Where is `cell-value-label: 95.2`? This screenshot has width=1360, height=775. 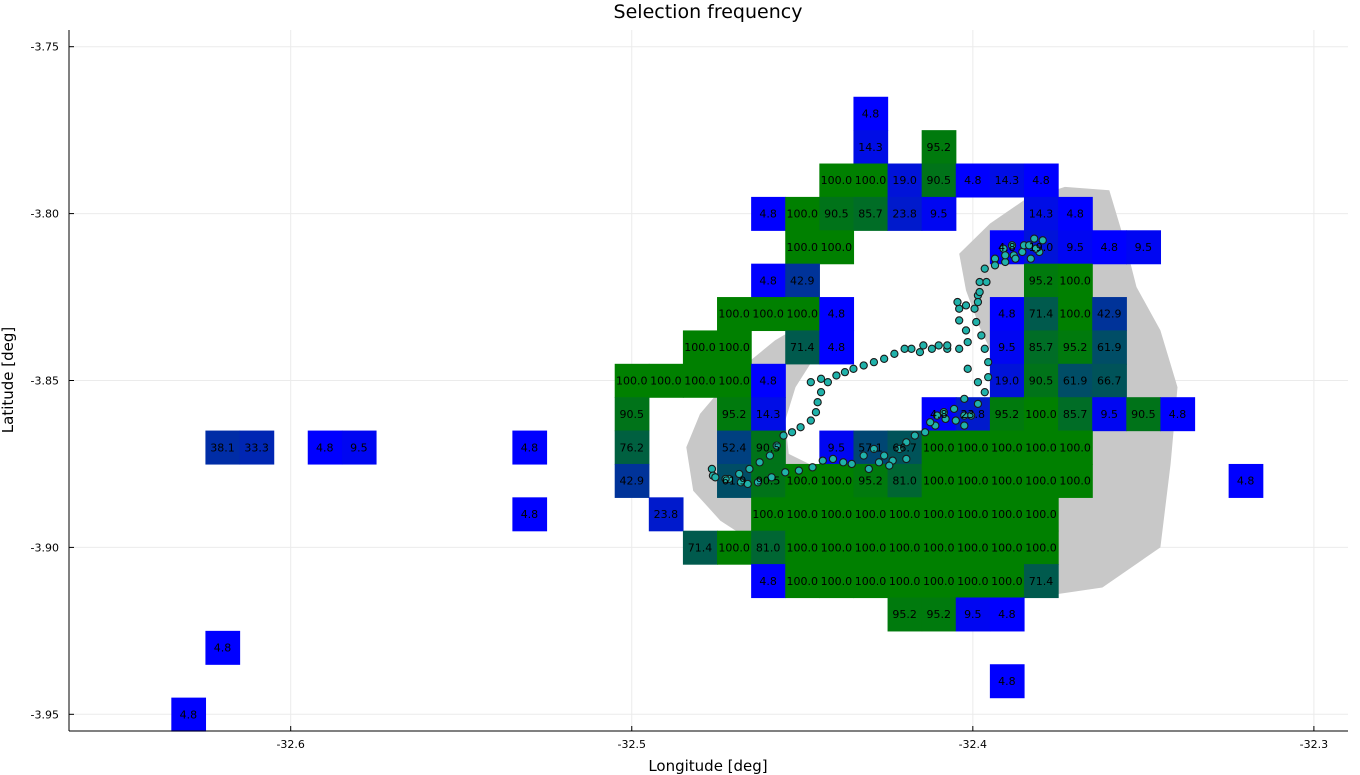 cell-value-label: 95.2 is located at coordinates (734, 414).